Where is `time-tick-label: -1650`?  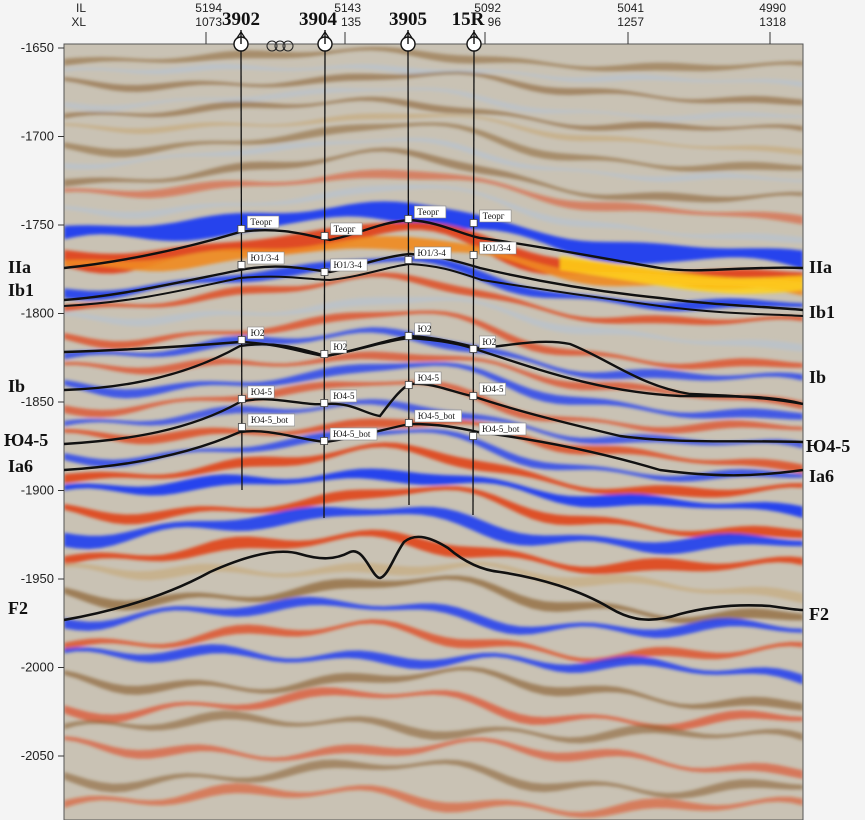 time-tick-label: -1650 is located at coordinates (37, 47).